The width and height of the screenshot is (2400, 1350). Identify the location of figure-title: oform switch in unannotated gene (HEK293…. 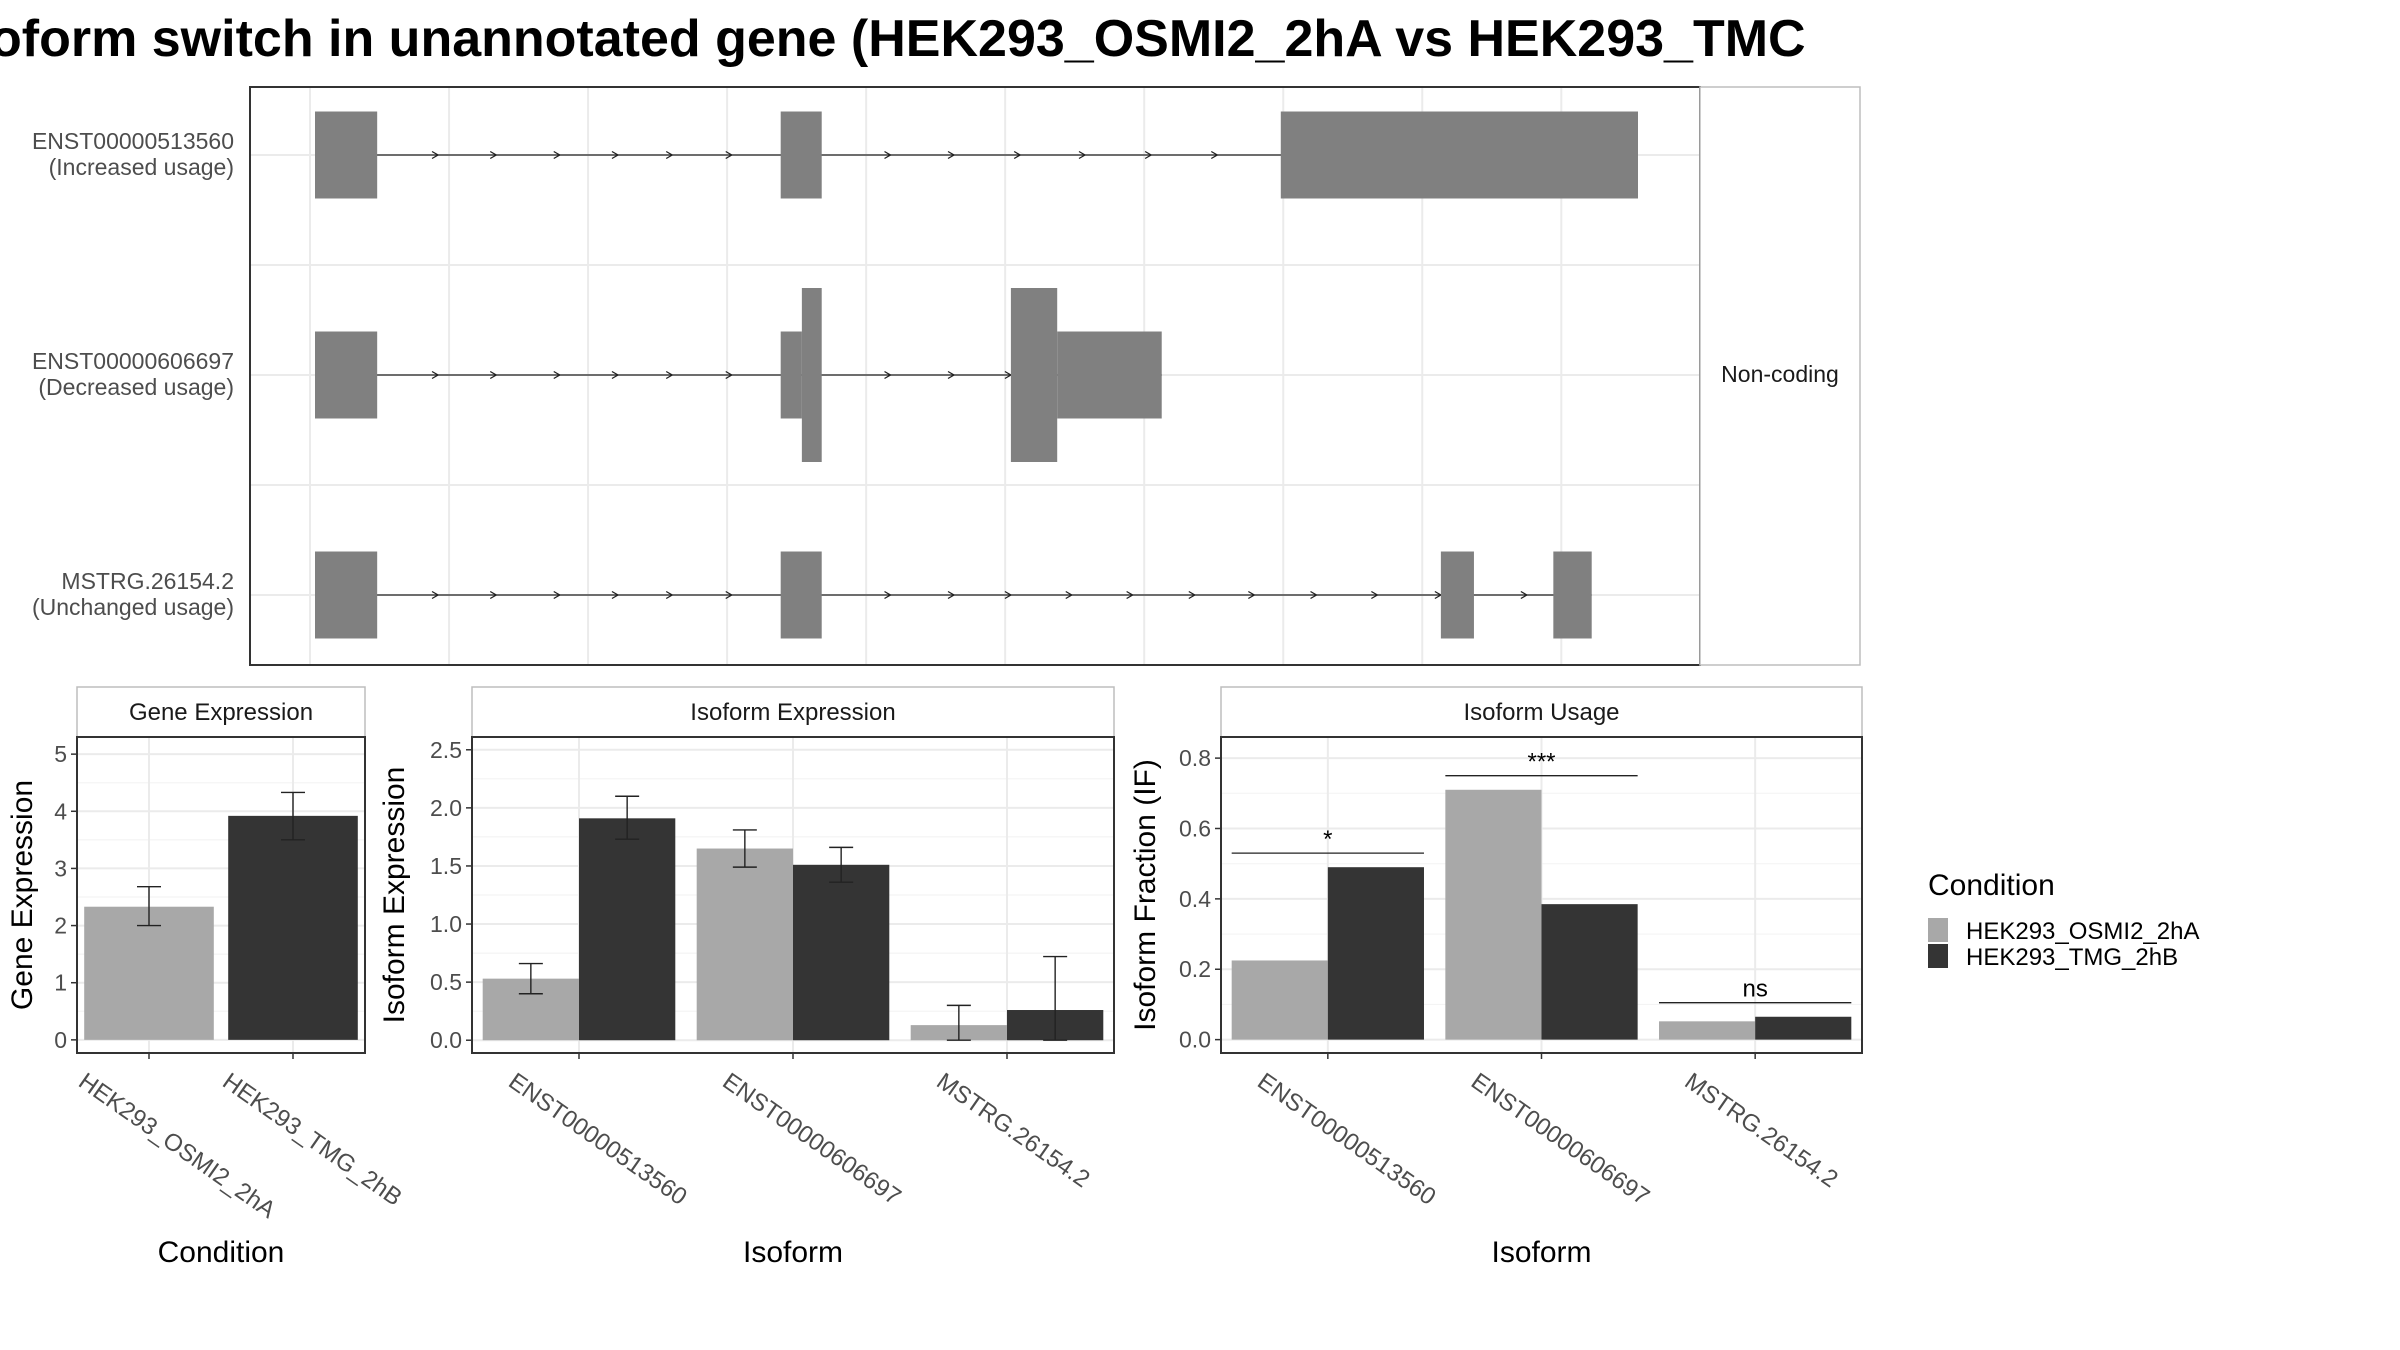
(903, 39).